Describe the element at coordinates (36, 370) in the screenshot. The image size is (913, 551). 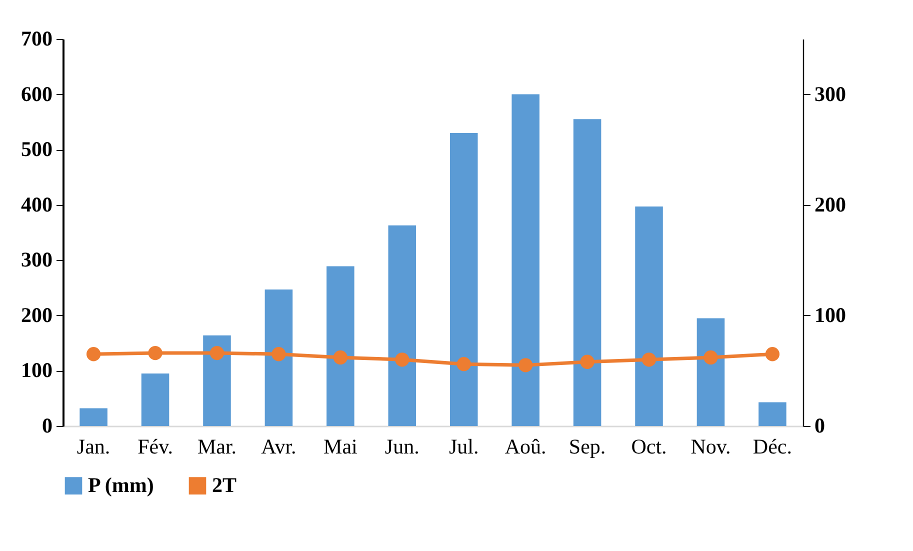
I see `y-tick-label: 100` at that location.